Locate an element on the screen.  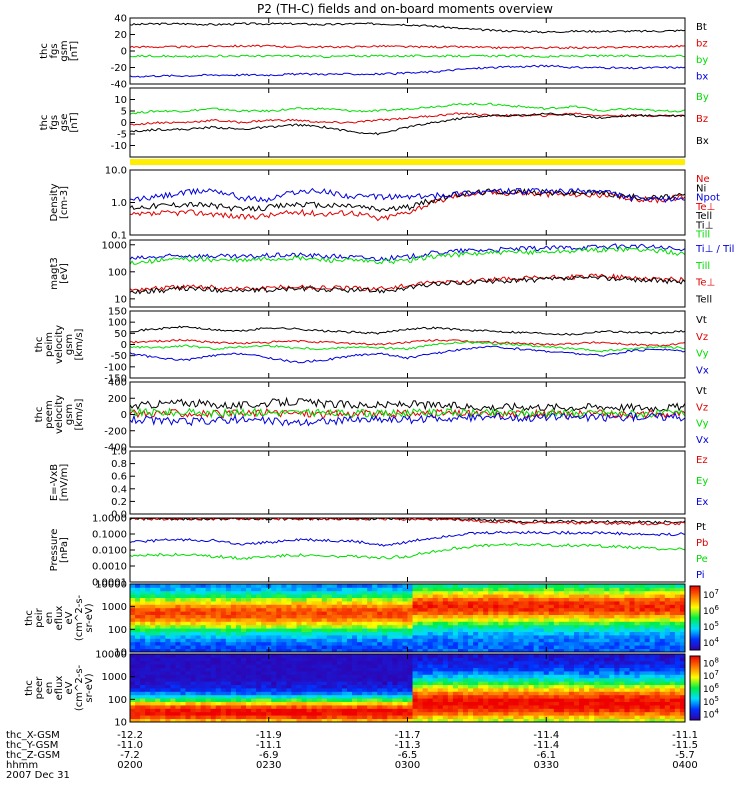
legend-0-bx: bx is located at coordinates (702, 77).